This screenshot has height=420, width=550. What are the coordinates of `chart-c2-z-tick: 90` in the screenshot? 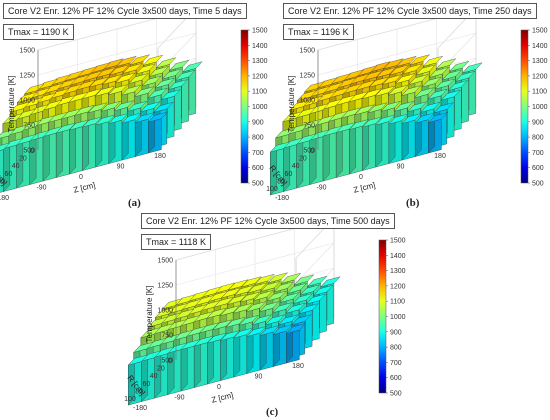 It's located at (259, 377).